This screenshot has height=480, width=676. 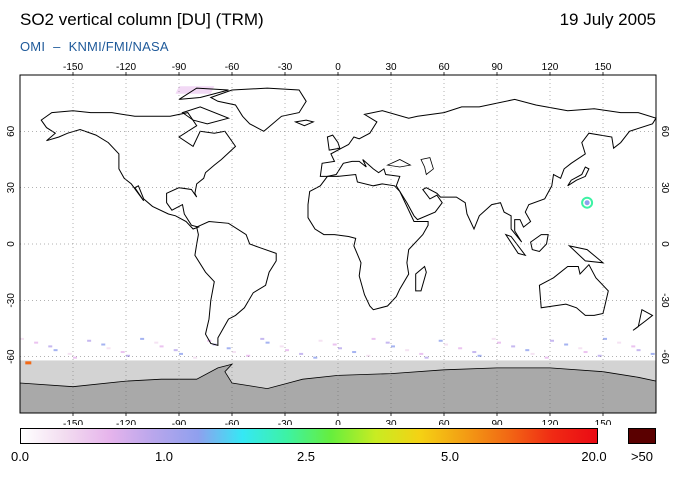 I want to click on so2-hotspot, so click(x=28, y=363).